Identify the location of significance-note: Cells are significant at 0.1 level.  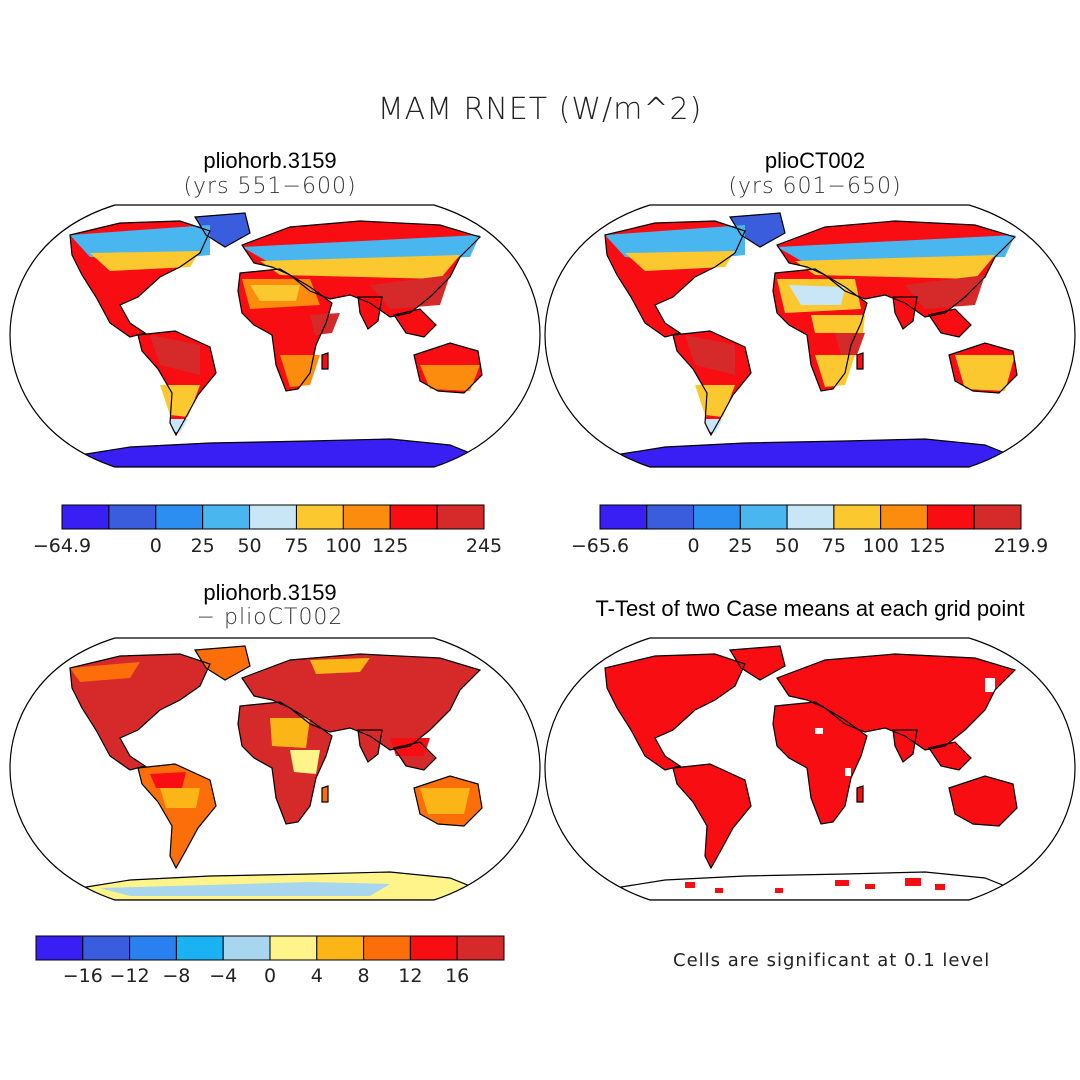
(832, 960).